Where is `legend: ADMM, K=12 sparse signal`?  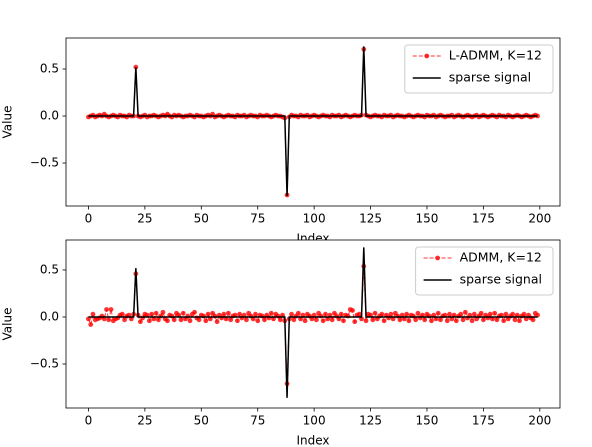 legend: ADMM, K=12 sparse signal is located at coordinates (484, 271).